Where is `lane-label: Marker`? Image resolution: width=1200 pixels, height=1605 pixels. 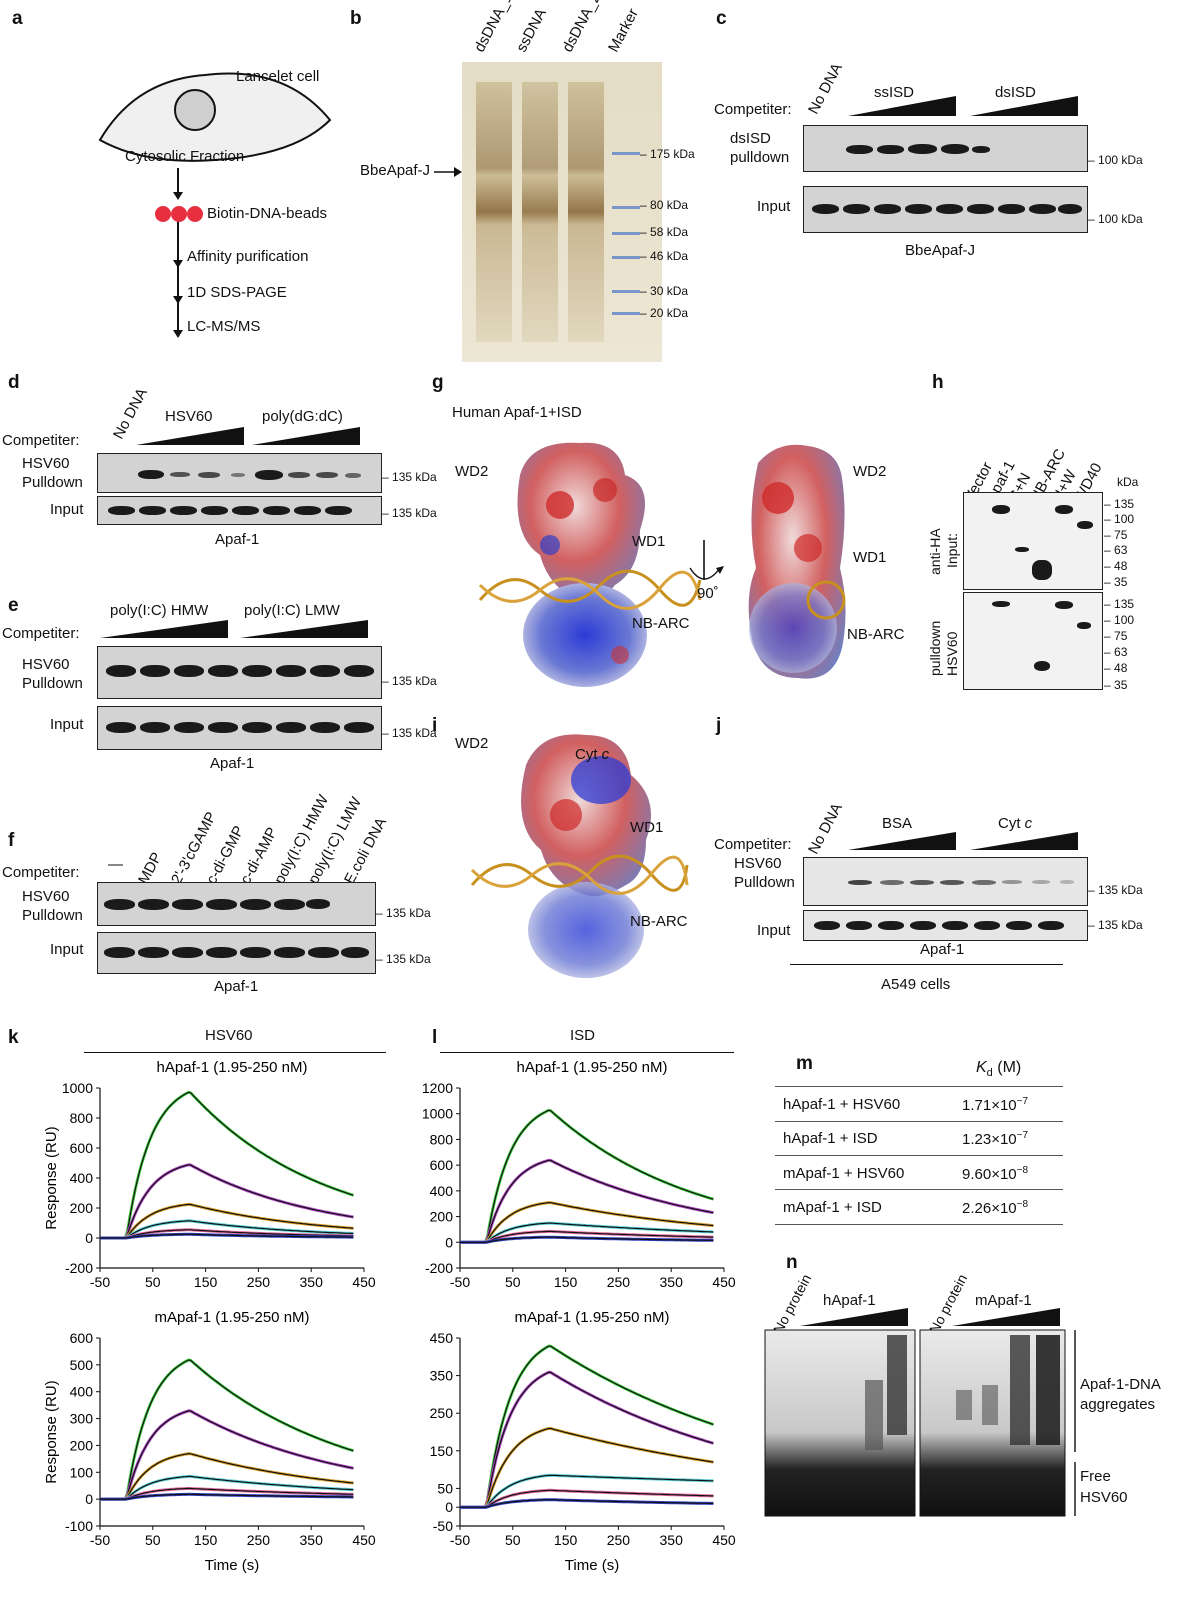 lane-label: Marker is located at coordinates (623, 30).